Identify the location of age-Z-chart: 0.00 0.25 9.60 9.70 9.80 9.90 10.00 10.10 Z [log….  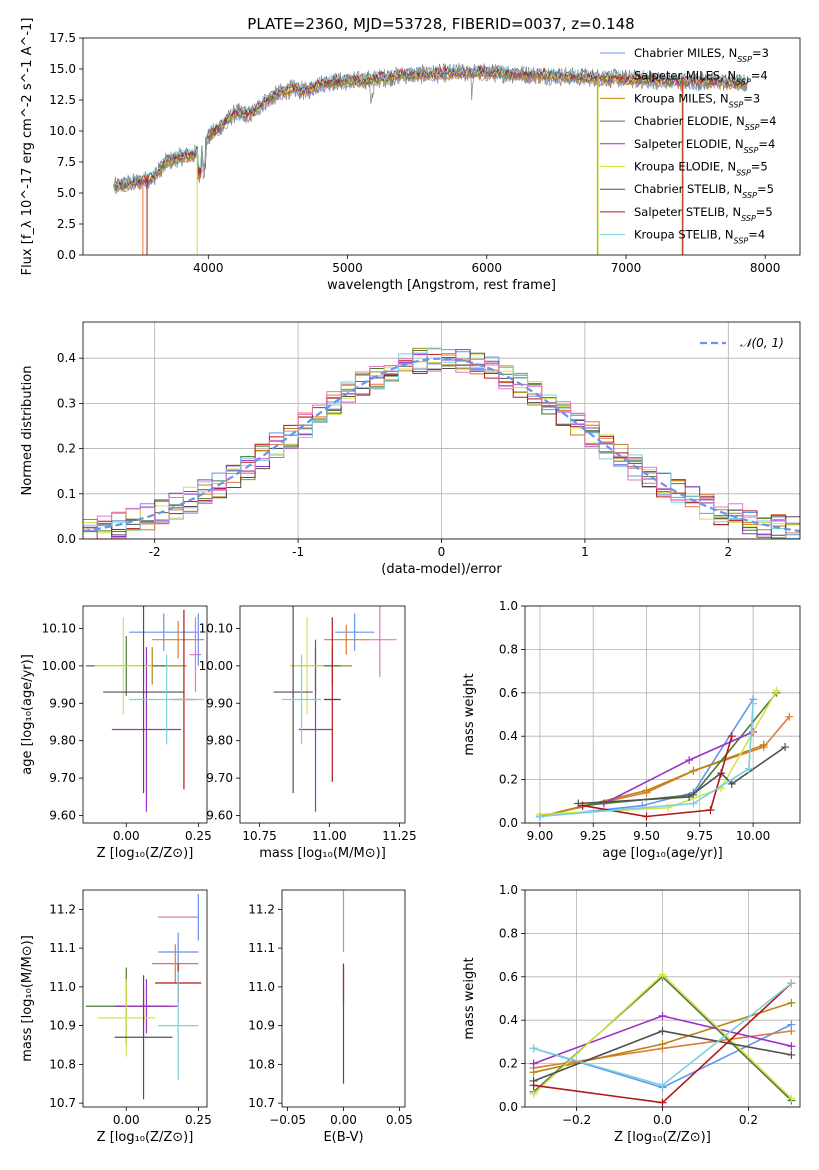
(116, 733).